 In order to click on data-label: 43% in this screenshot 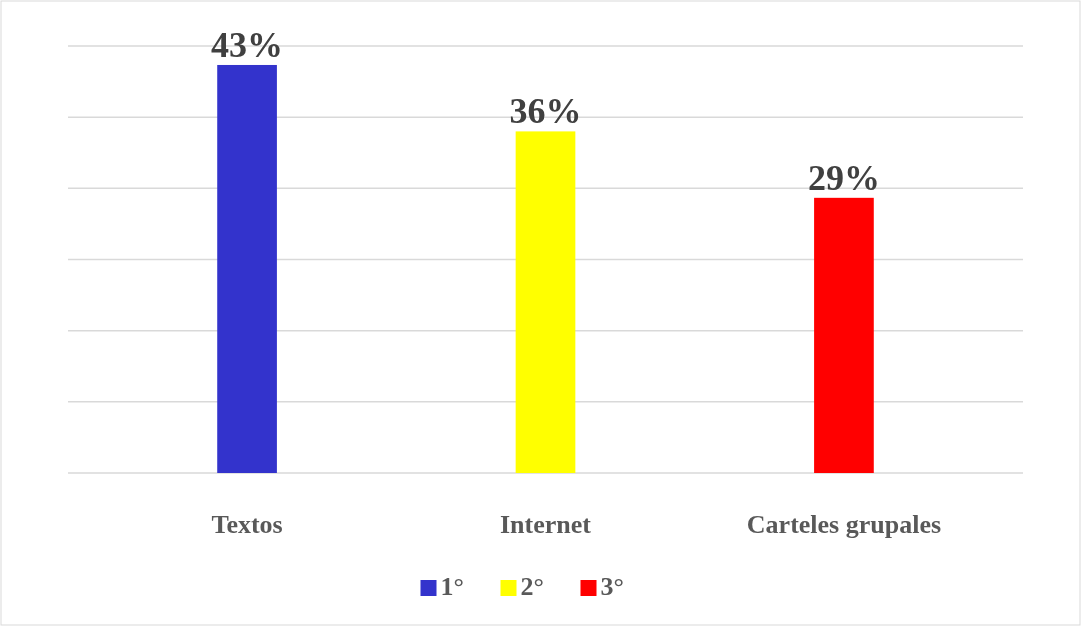, I will do `click(247, 44)`.